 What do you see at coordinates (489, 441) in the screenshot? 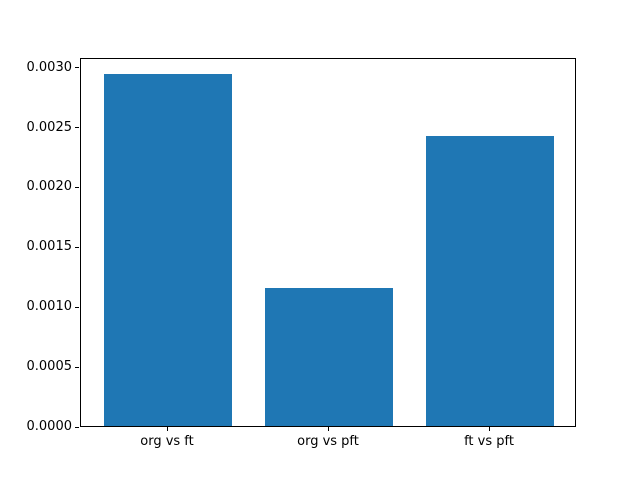
I see `x-tick-label: ft vs pft` at bounding box center [489, 441].